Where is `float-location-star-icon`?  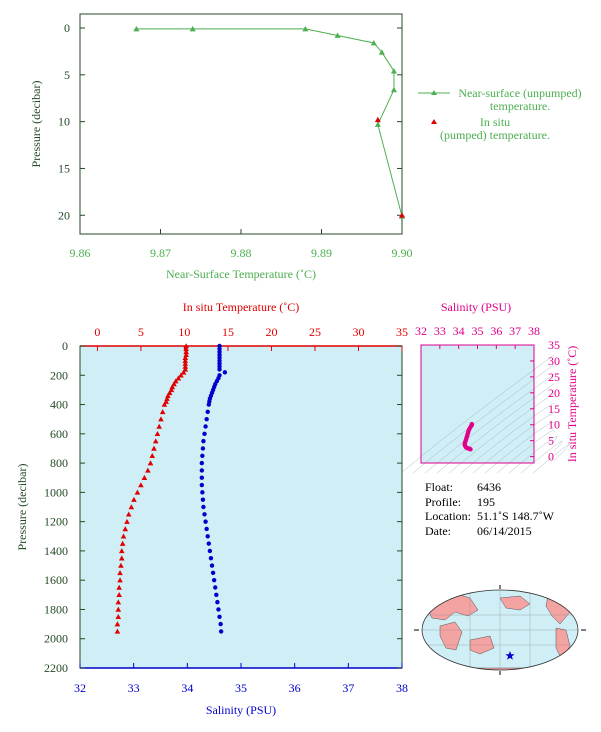 float-location-star-icon is located at coordinates (510, 655).